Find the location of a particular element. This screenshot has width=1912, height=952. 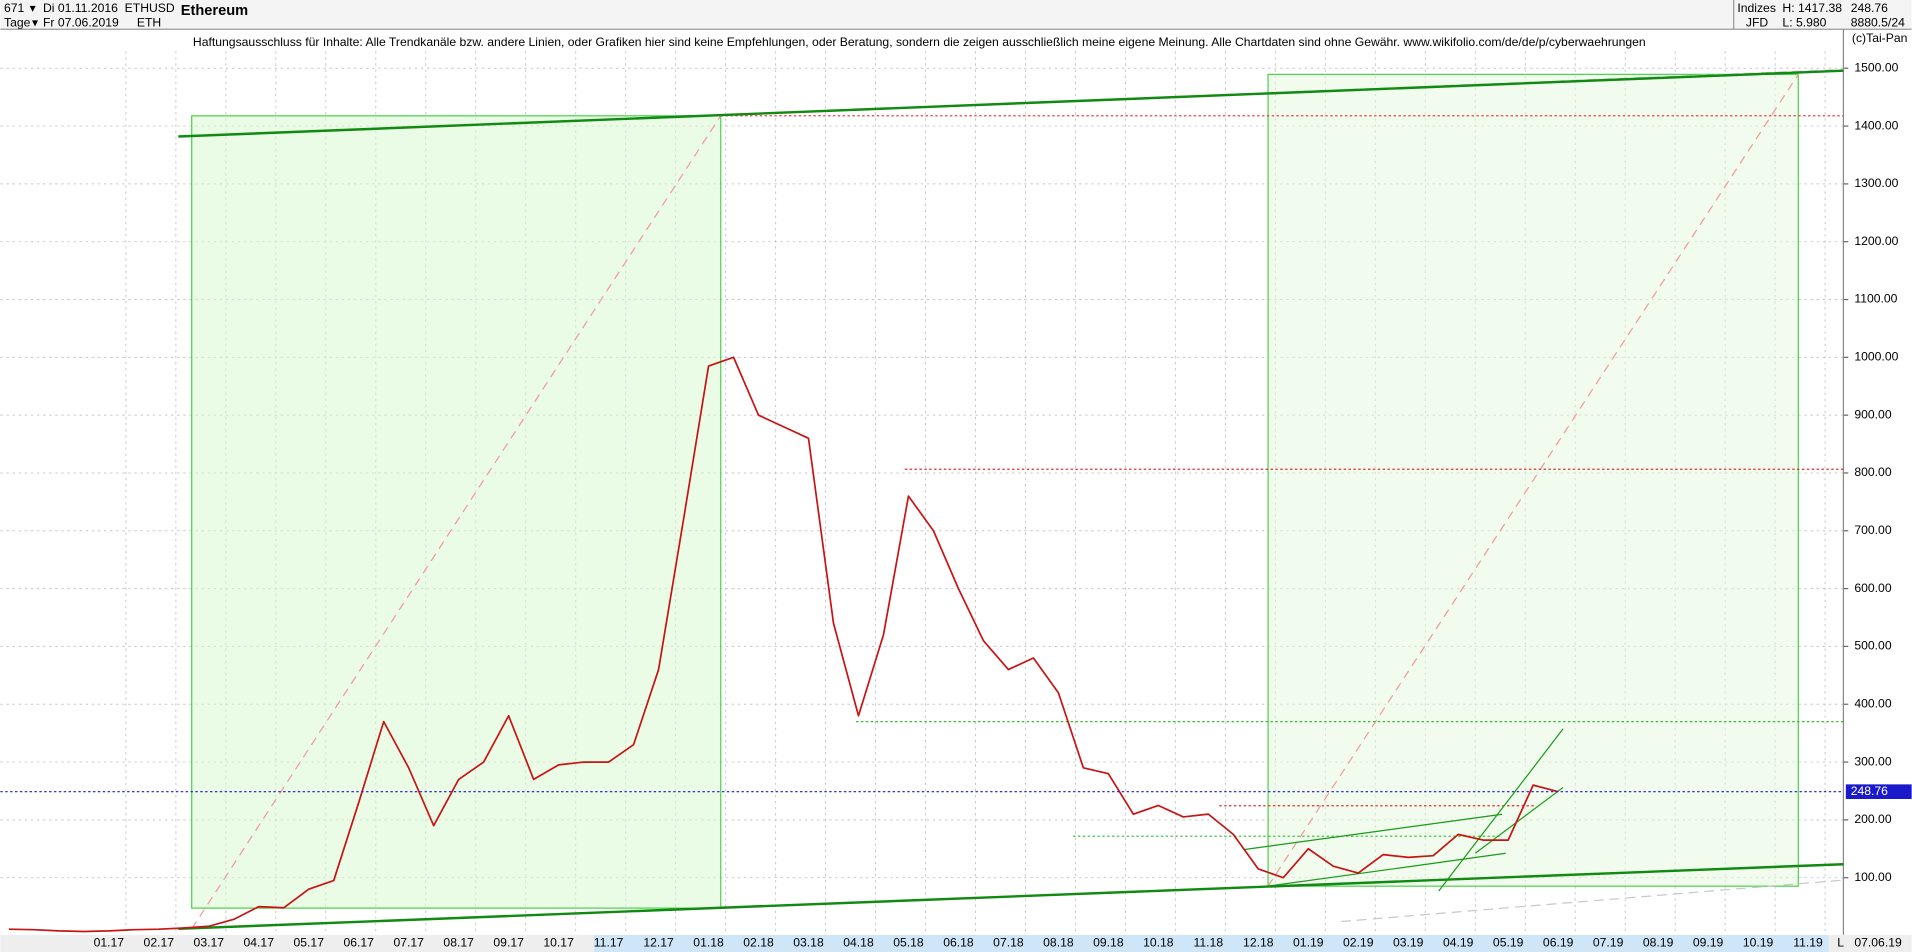

x-tick-label: 05.19 is located at coordinates (1508, 943).